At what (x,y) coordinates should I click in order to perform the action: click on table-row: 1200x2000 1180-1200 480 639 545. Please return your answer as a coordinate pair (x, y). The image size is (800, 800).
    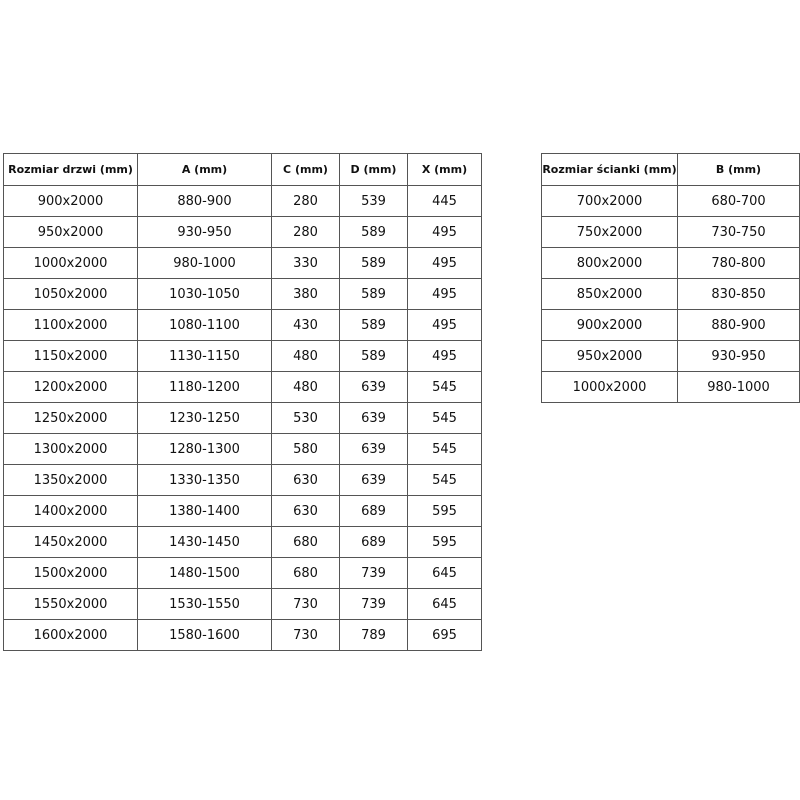
    Looking at the image, I should click on (242, 387).